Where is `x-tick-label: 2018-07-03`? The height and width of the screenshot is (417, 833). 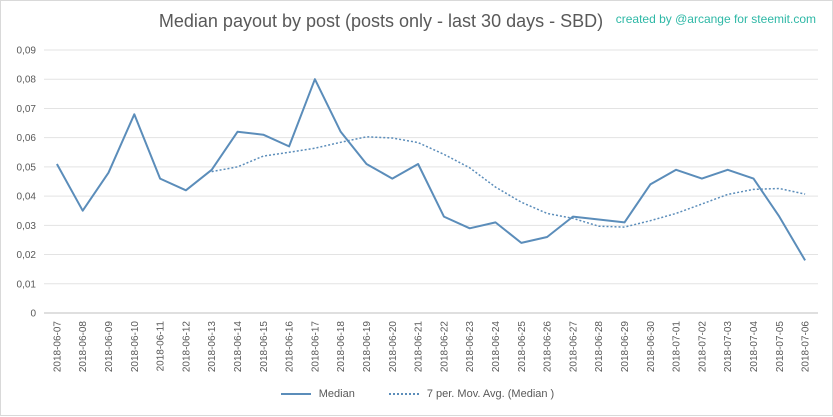 x-tick-label: 2018-07-03 is located at coordinates (728, 347).